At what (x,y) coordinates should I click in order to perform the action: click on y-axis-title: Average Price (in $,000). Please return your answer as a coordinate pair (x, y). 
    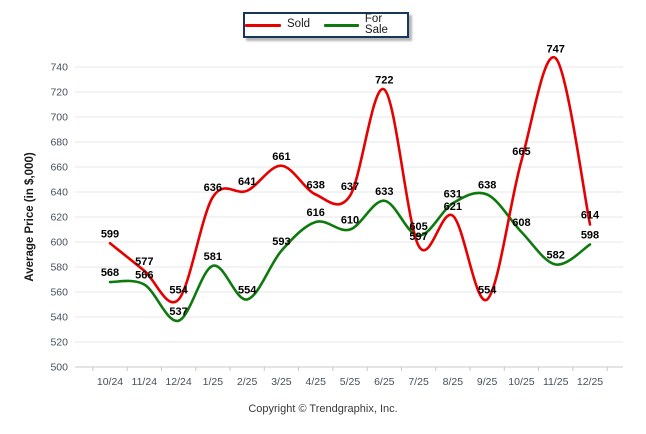
    Looking at the image, I should click on (30, 217).